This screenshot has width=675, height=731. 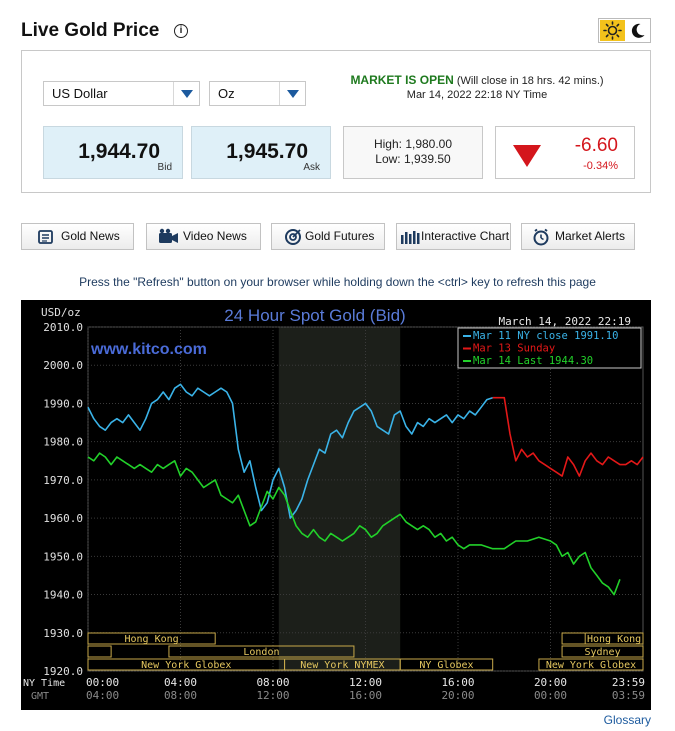 What do you see at coordinates (314, 315) in the screenshot?
I see `chart-title: 24 Hour Spot Gold (Bid)` at bounding box center [314, 315].